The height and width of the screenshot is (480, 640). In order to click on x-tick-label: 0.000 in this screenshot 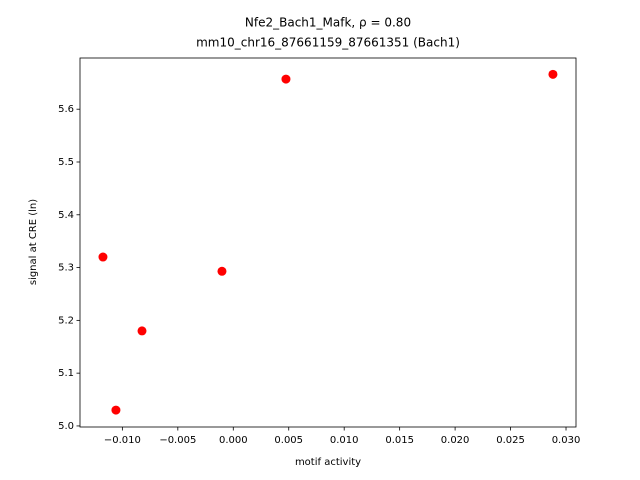, I will do `click(233, 440)`.